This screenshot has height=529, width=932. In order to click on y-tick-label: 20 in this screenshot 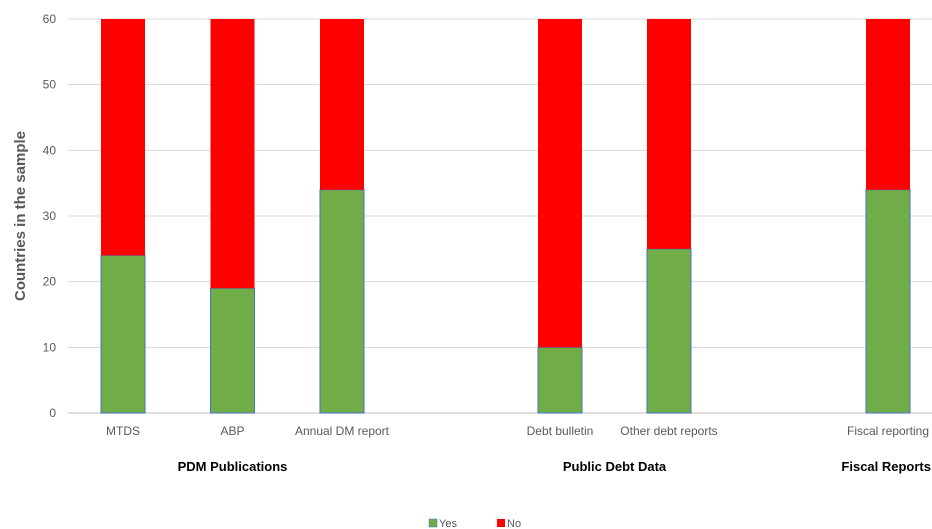, I will do `click(50, 282)`.